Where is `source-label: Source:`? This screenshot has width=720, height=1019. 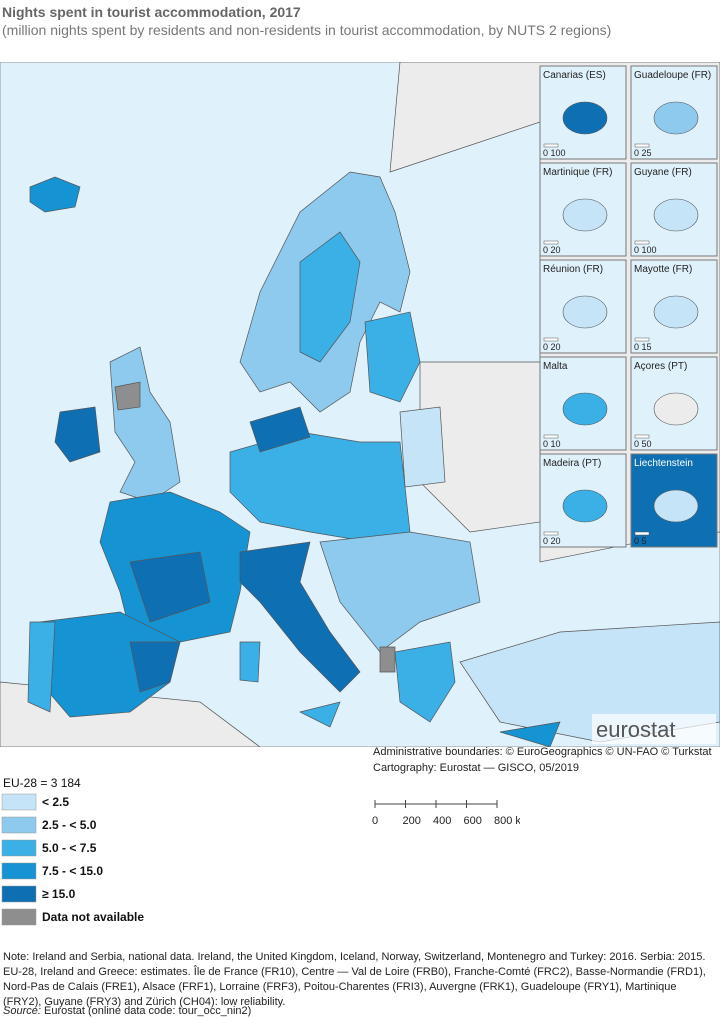 source-label: Source: is located at coordinates (22, 1011).